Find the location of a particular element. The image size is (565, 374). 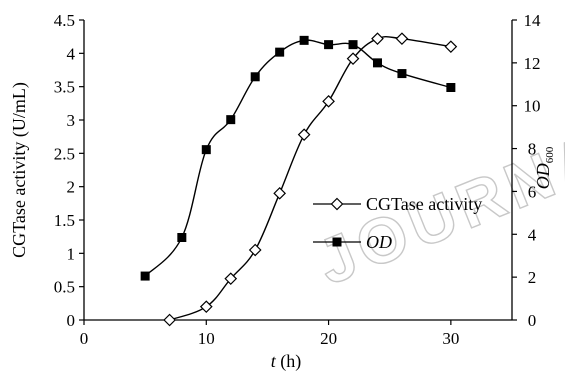

y-left-tick-label: 2.5 is located at coordinates (64, 153).